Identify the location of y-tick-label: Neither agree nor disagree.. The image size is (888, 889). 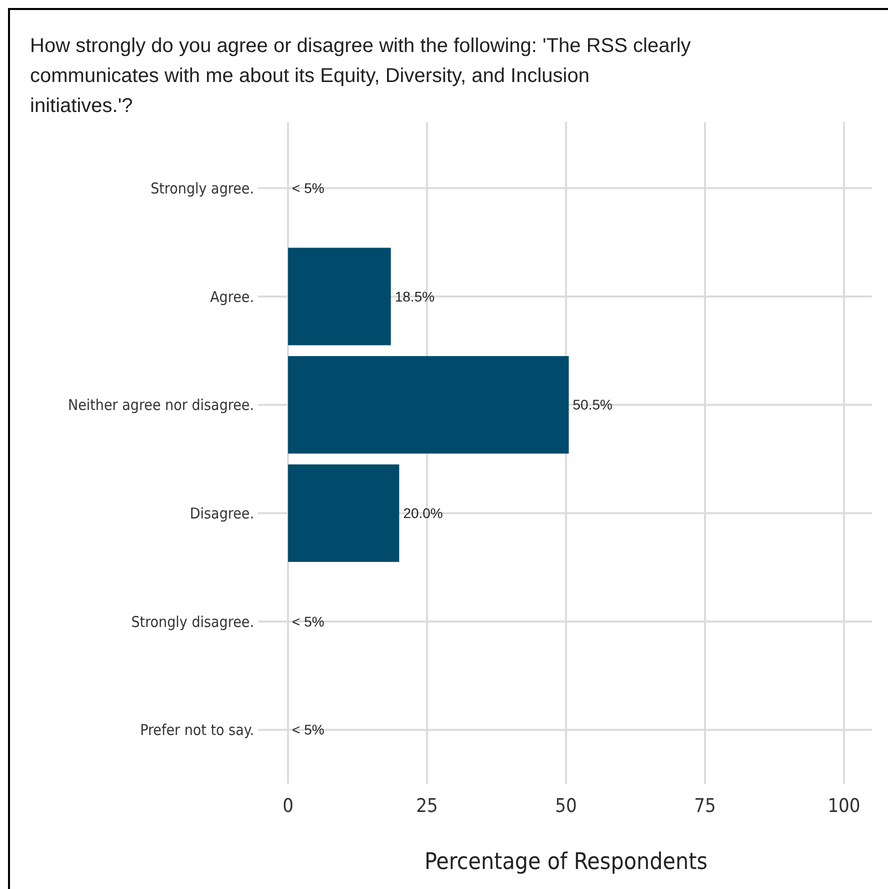
(161, 405).